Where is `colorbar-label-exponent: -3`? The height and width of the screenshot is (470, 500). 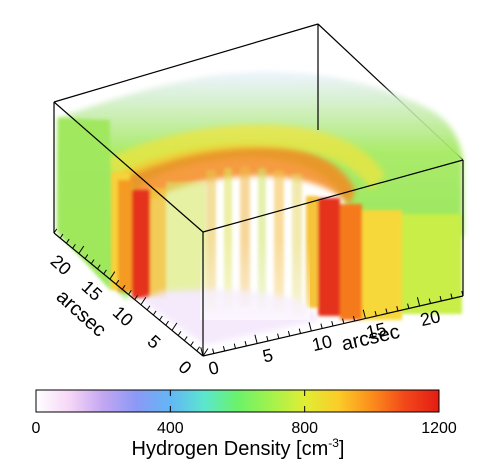 colorbar-label-exponent: -3 is located at coordinates (333, 443).